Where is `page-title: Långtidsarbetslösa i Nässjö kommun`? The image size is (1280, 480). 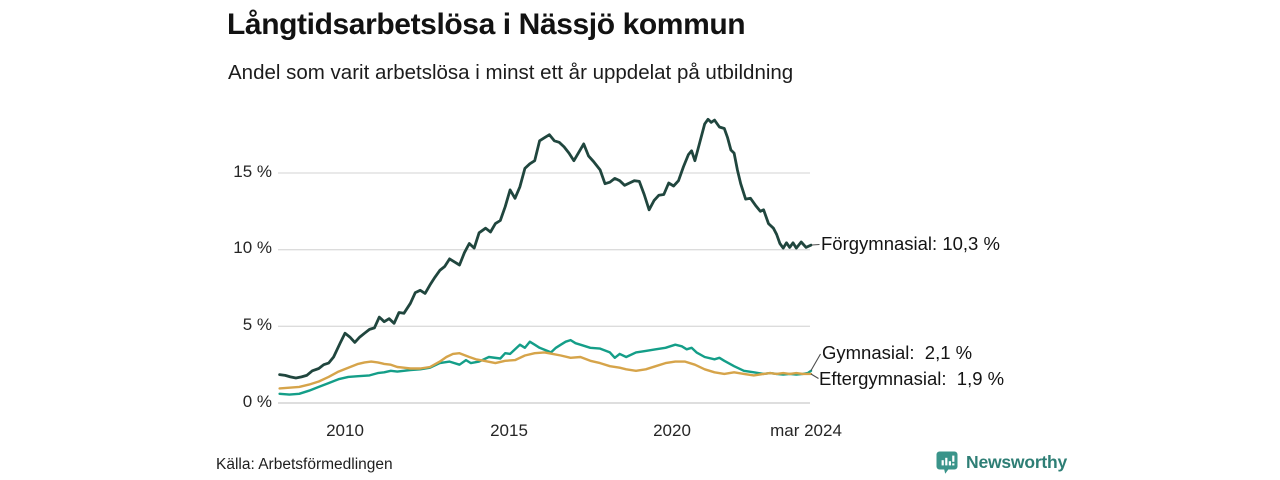 page-title: Långtidsarbetslösa i Nässjö kommun is located at coordinates (486, 24).